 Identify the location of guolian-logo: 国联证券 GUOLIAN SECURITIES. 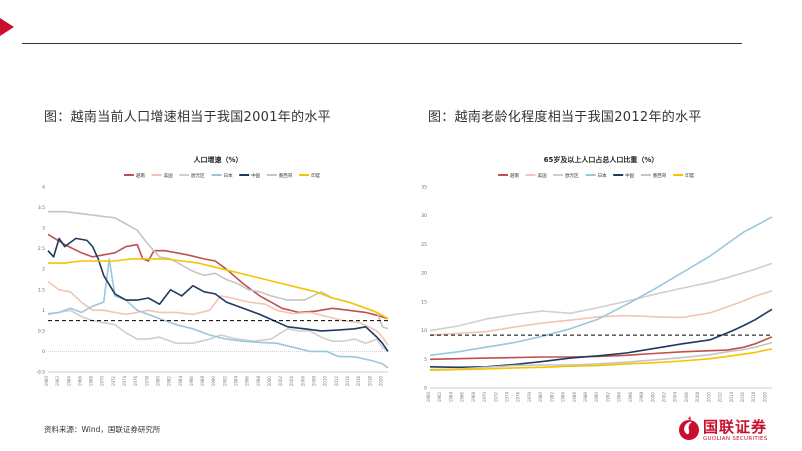
(733, 430).